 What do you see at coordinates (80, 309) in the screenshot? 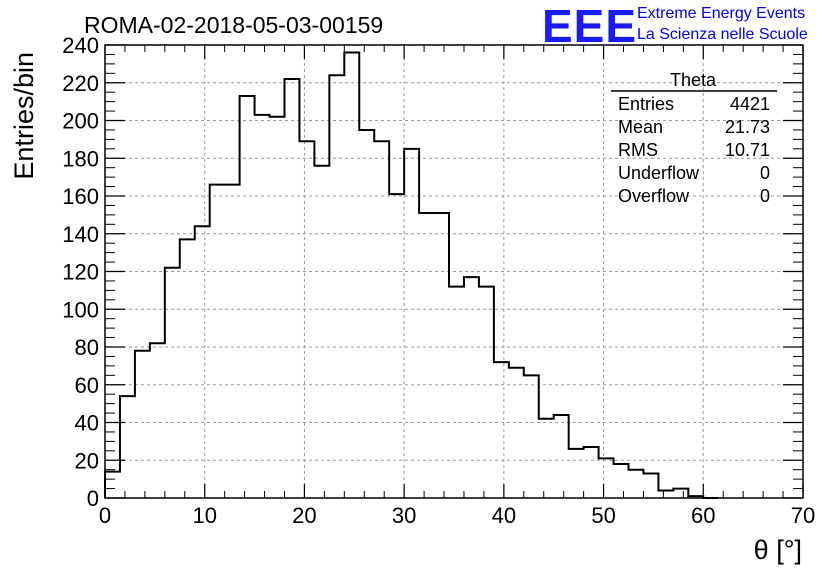
I see `y-tick-label: 100` at bounding box center [80, 309].